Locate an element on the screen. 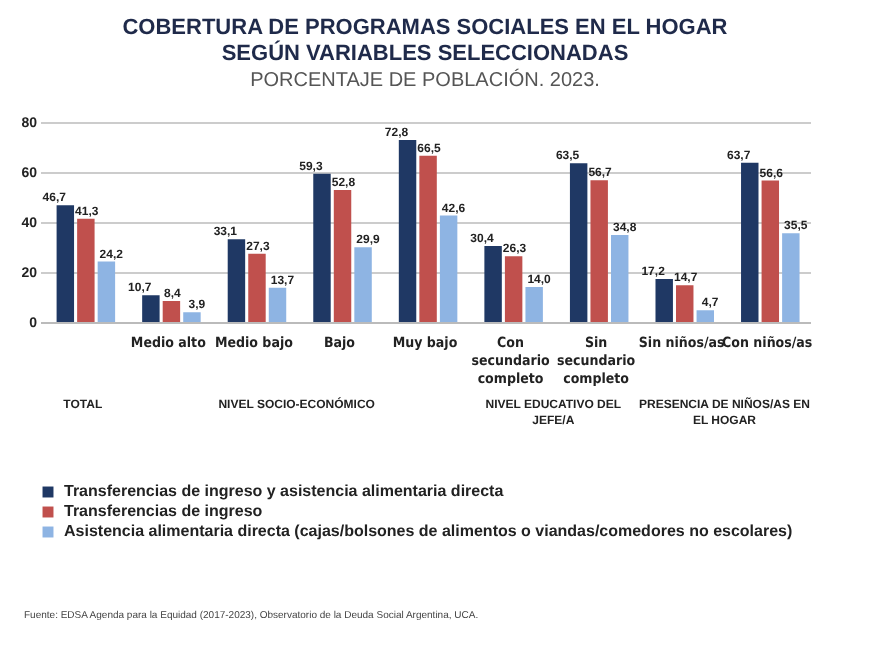  legend-label: Asistencia alimentaria directa (cajas/bolsones de alimentos o viandas/comedores no escolares) is located at coordinates (428, 531).